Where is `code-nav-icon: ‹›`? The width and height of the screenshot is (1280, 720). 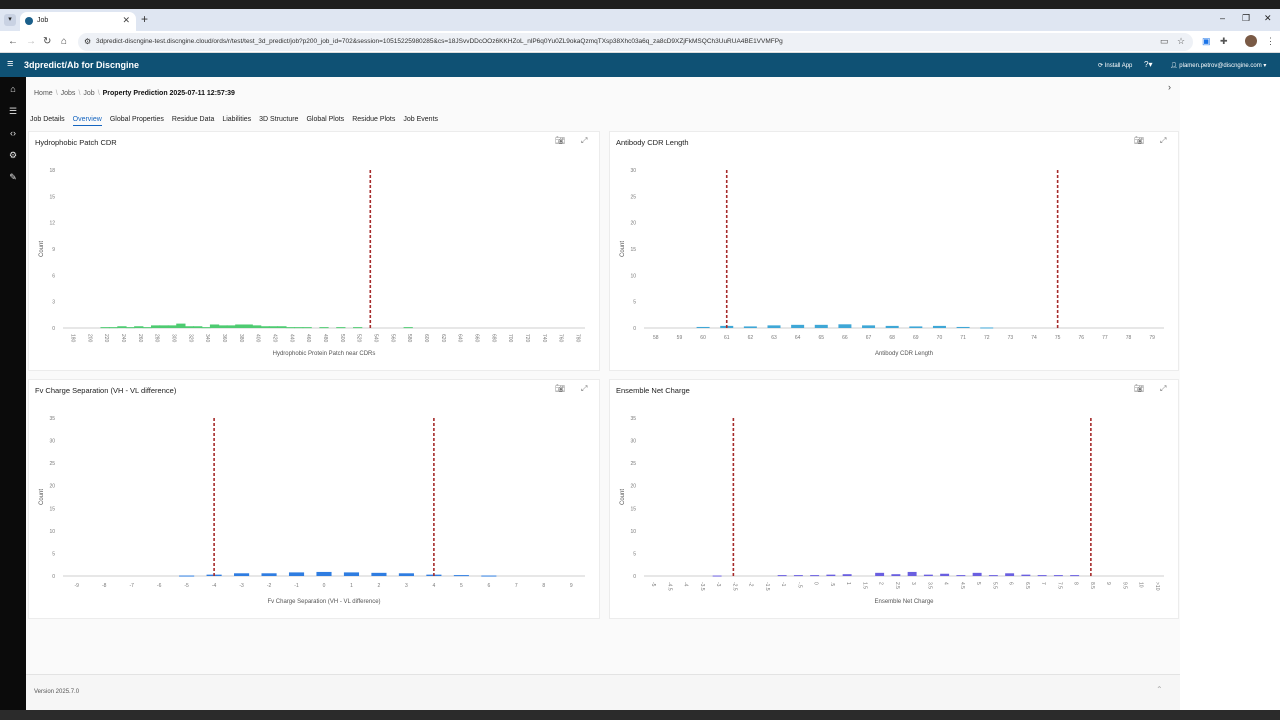 code-nav-icon: ‹› is located at coordinates (13, 133).